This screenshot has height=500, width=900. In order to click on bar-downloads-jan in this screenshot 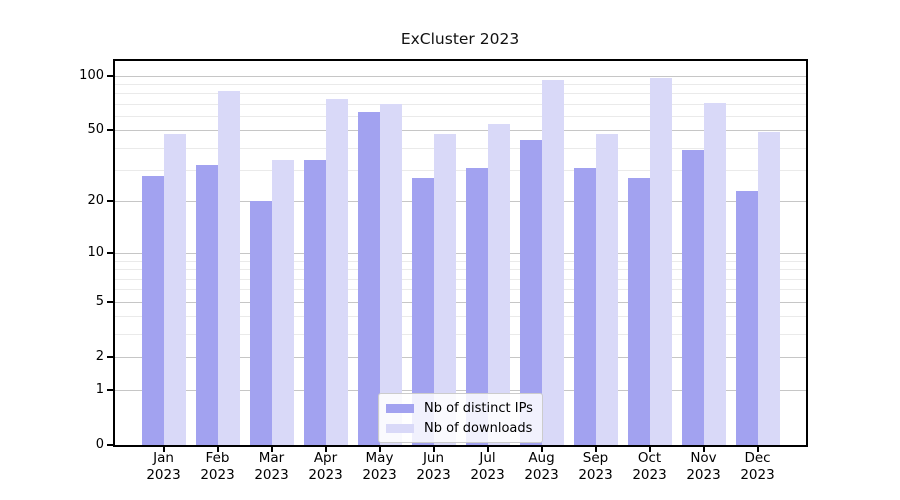, I will do `click(174, 289)`.